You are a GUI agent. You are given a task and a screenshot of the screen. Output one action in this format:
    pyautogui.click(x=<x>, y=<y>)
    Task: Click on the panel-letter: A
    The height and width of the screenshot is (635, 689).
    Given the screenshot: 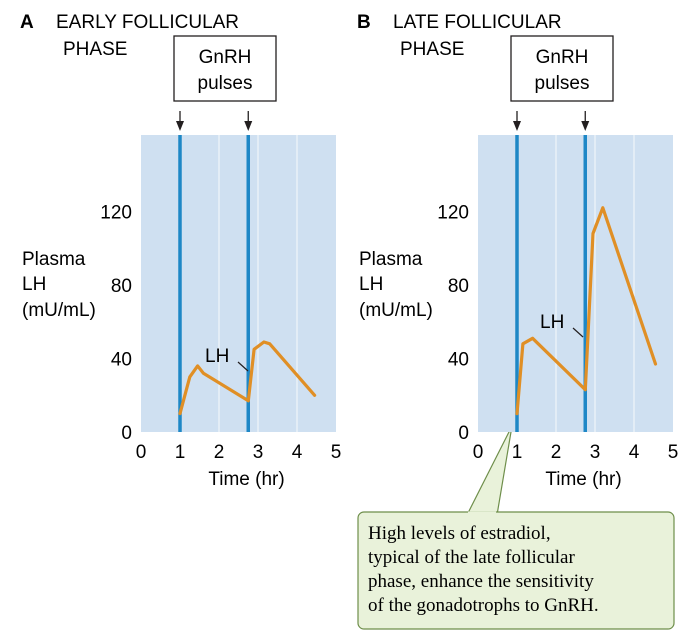 What is the action you would take?
    pyautogui.click(x=27, y=22)
    